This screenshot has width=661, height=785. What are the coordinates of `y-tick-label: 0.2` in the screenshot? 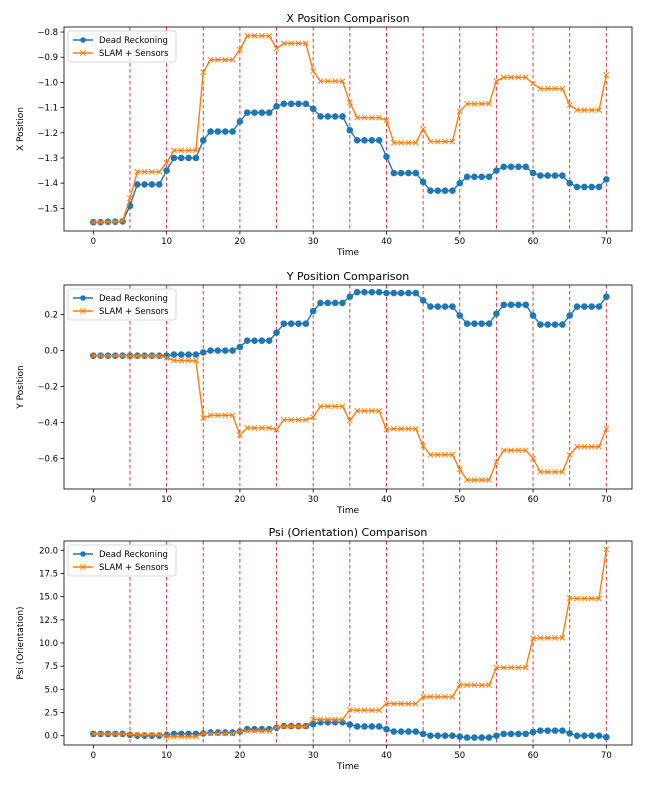 It's located at (51, 316).